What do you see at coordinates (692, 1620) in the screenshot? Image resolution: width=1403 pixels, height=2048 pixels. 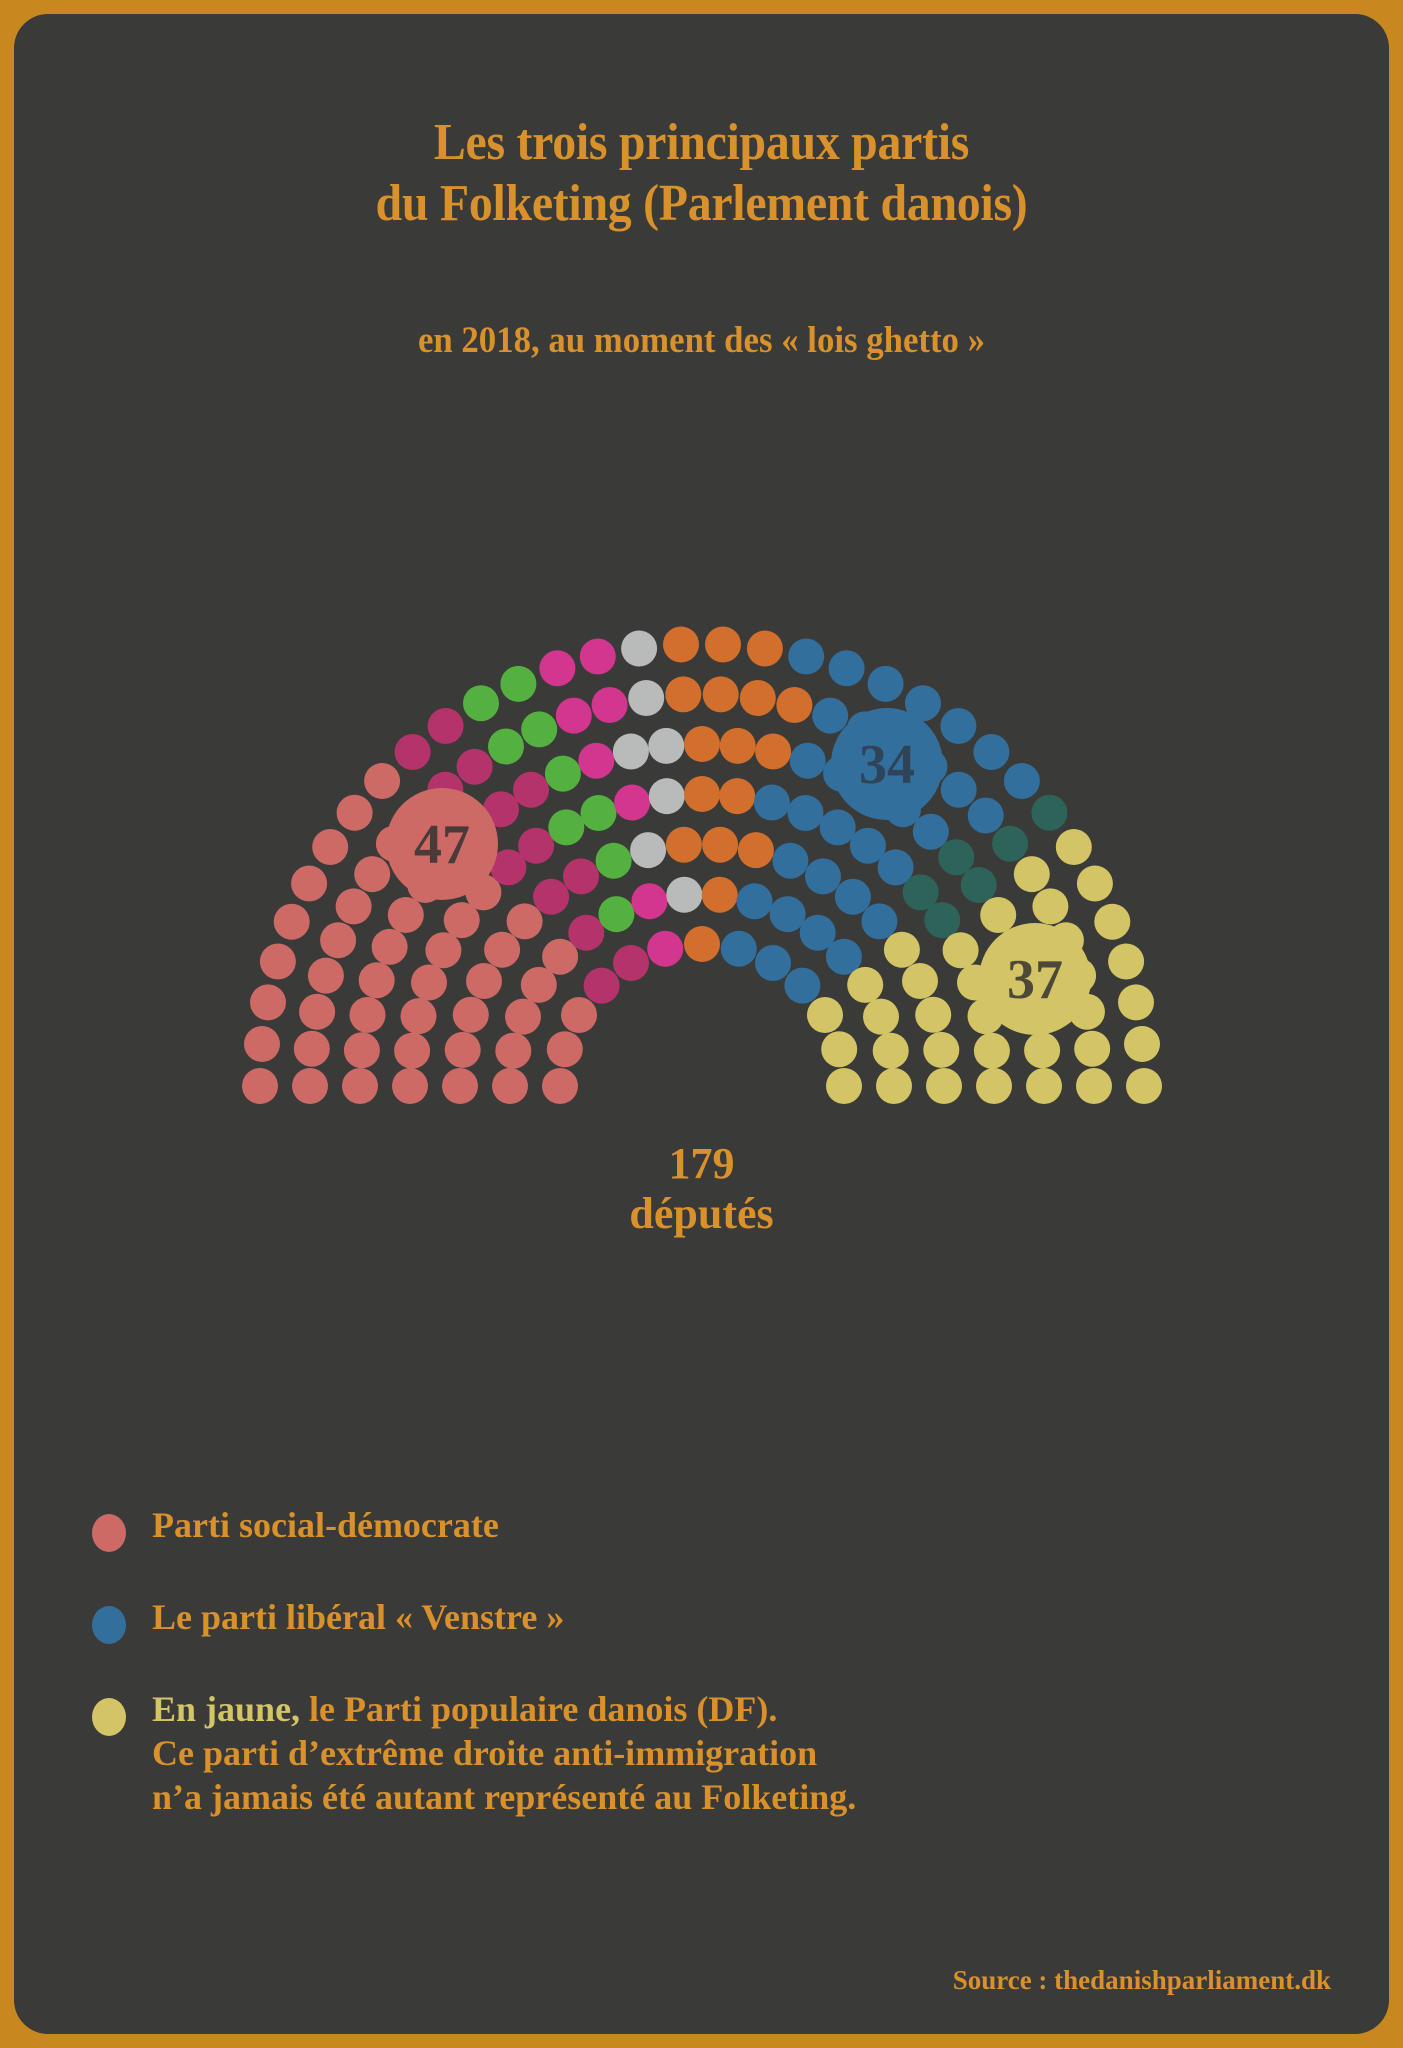 I see `legend-item-venstre: Le parti libéral « Venstre »` at bounding box center [692, 1620].